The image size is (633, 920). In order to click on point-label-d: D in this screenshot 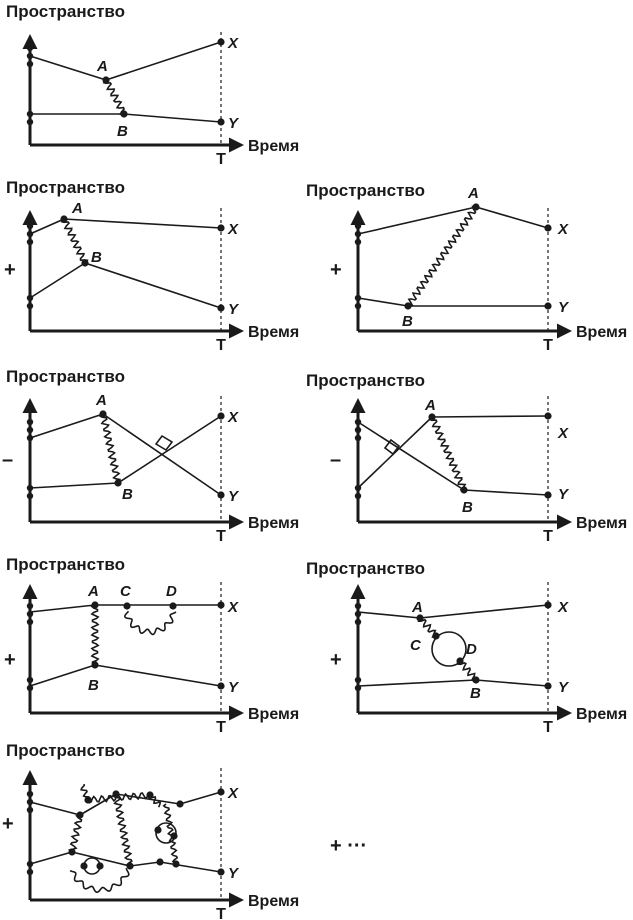, I will do `click(171, 591)`.